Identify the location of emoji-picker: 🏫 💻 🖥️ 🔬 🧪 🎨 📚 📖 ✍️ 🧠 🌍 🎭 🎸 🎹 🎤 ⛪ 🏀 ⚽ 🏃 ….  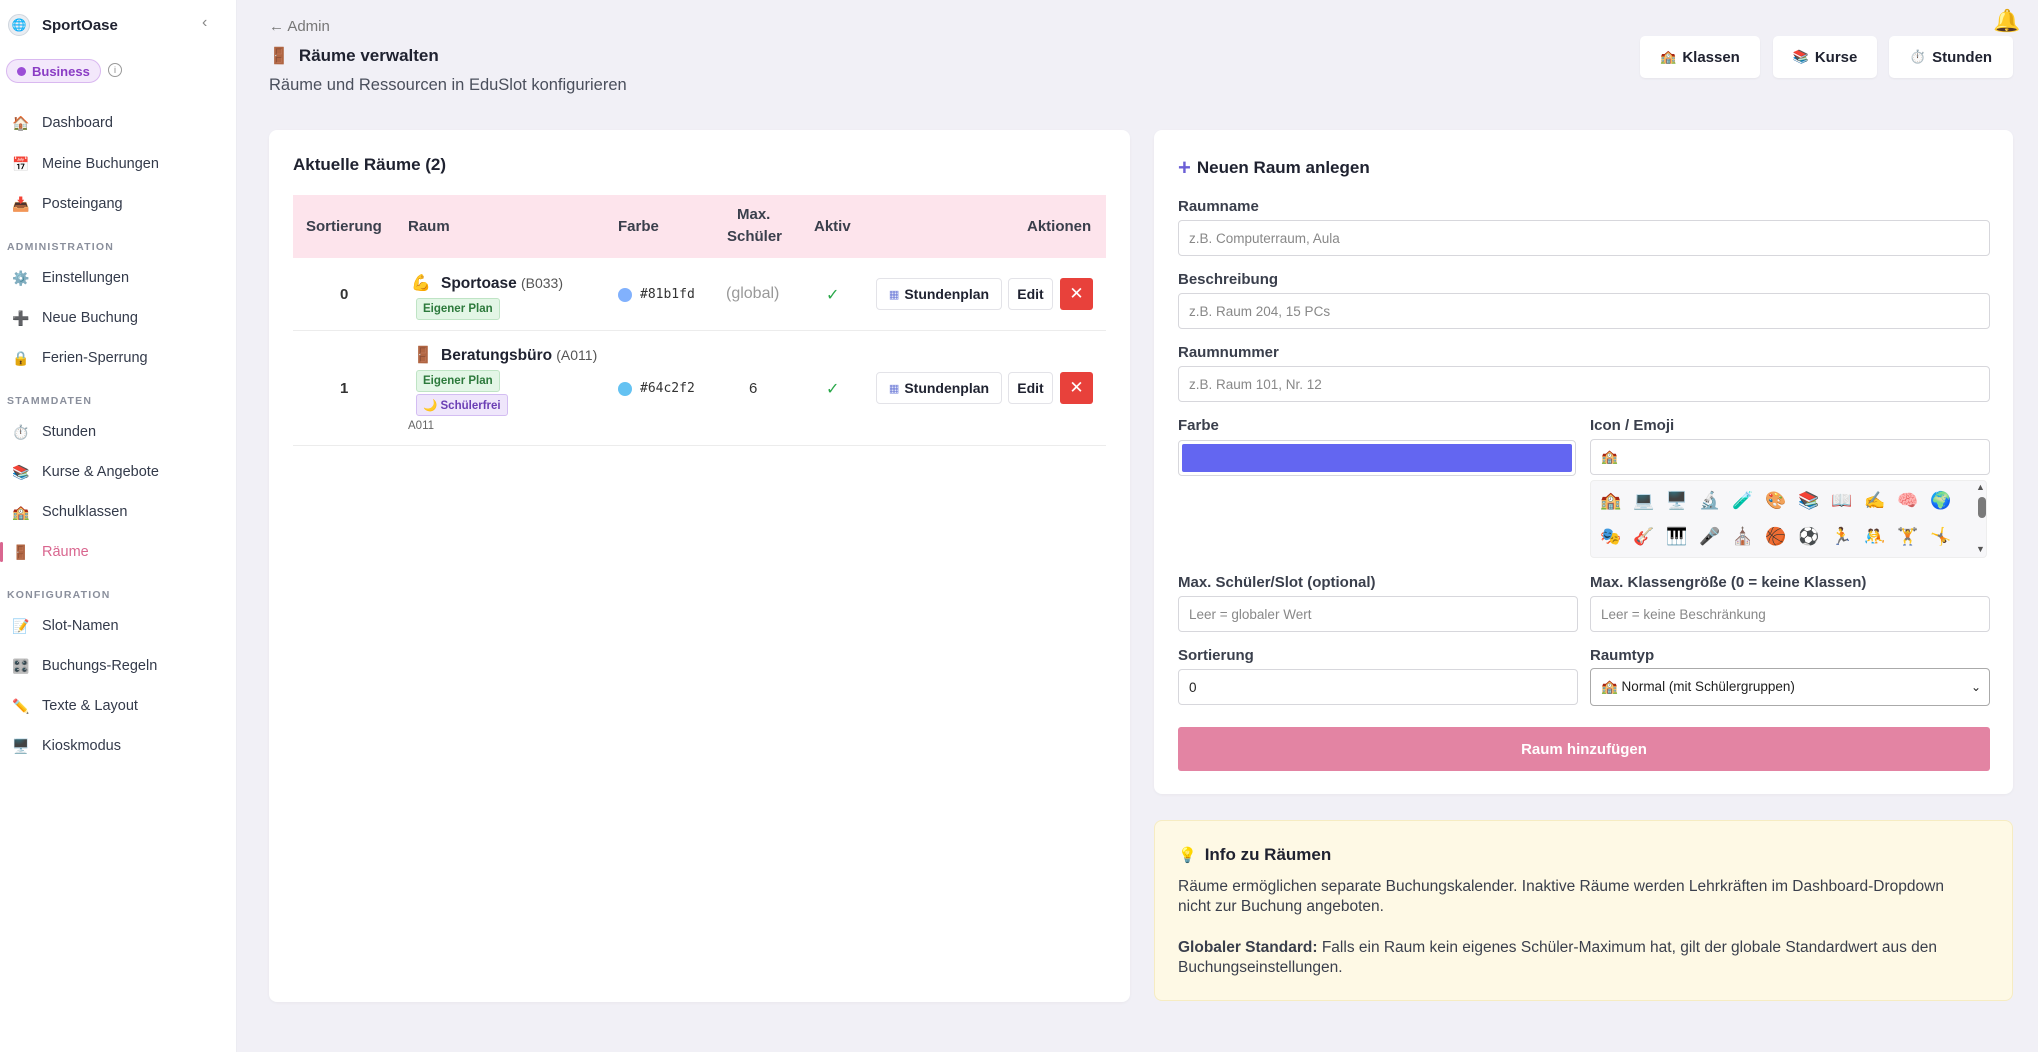
(1788, 519).